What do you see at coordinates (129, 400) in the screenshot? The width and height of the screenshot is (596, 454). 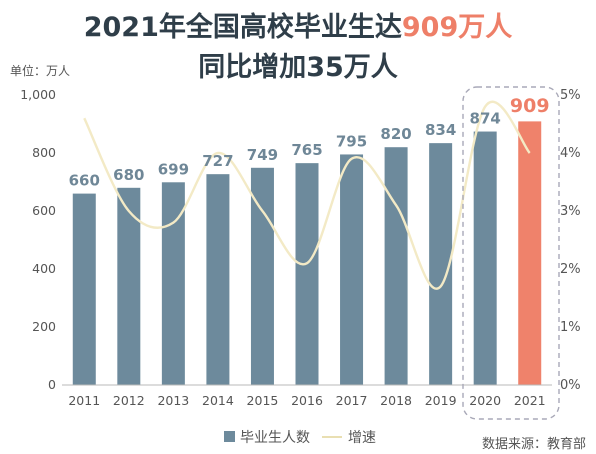 I see `x-tick-label: 2012` at bounding box center [129, 400].